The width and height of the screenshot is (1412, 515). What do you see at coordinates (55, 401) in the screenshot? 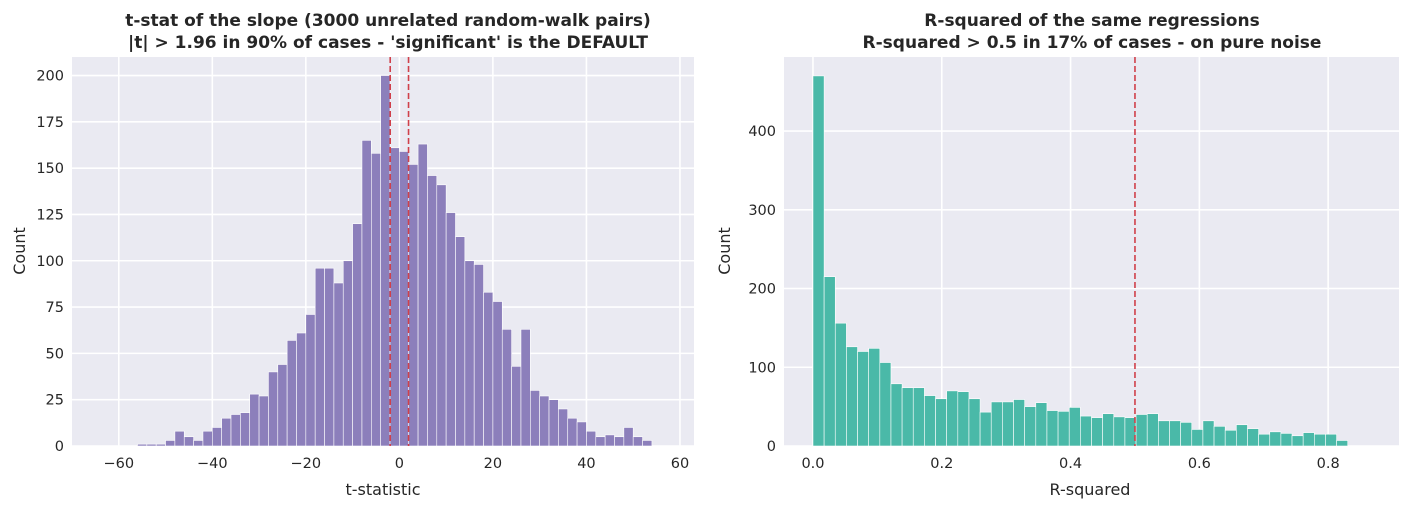
I see `y-tick-label: 25` at bounding box center [55, 401].